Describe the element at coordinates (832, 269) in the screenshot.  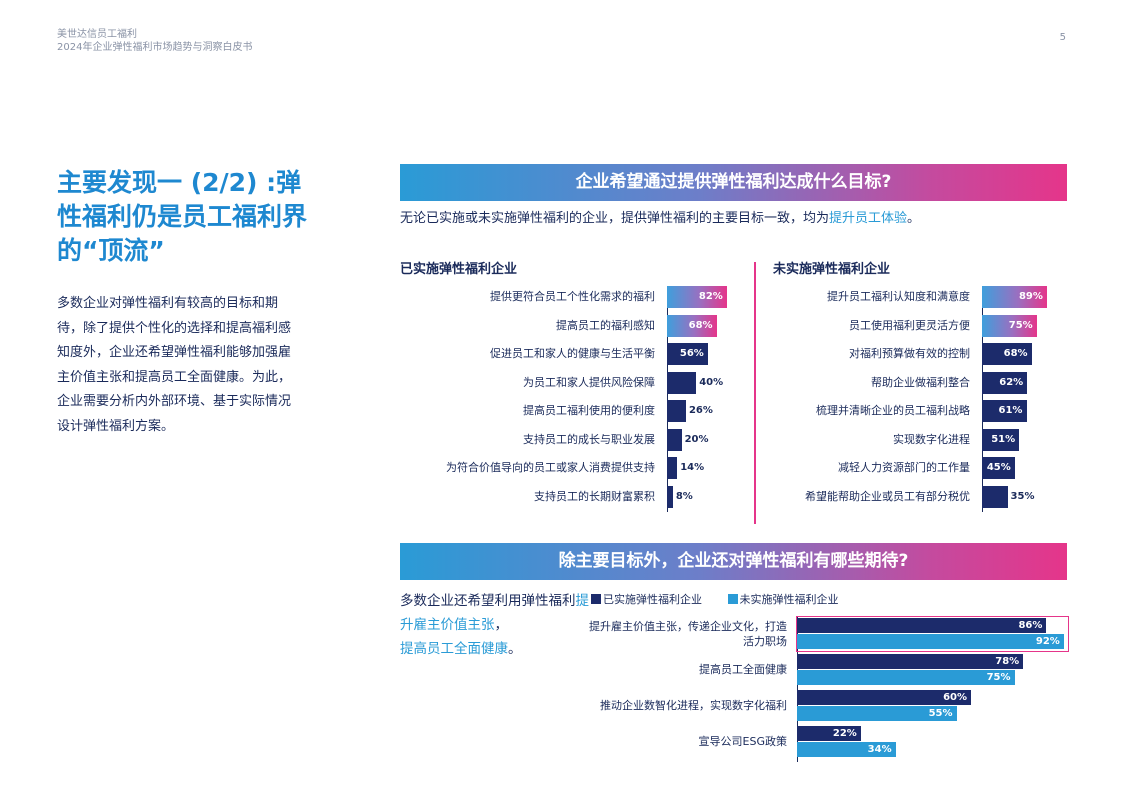
I see `not-implemented-chart-title: 未实施弹性福利企业` at that location.